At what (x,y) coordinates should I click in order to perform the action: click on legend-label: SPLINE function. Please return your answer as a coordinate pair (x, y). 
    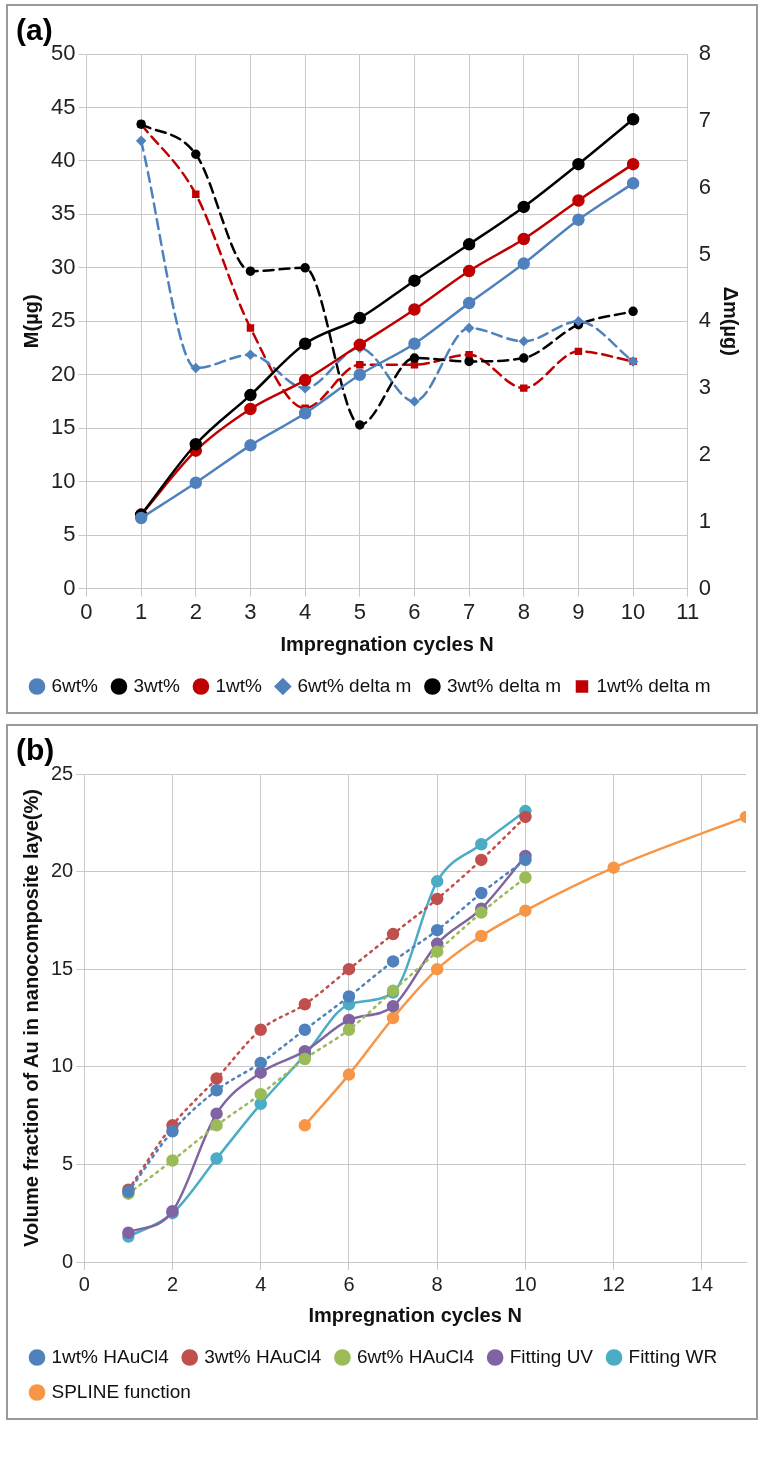
    Looking at the image, I should click on (121, 1391).